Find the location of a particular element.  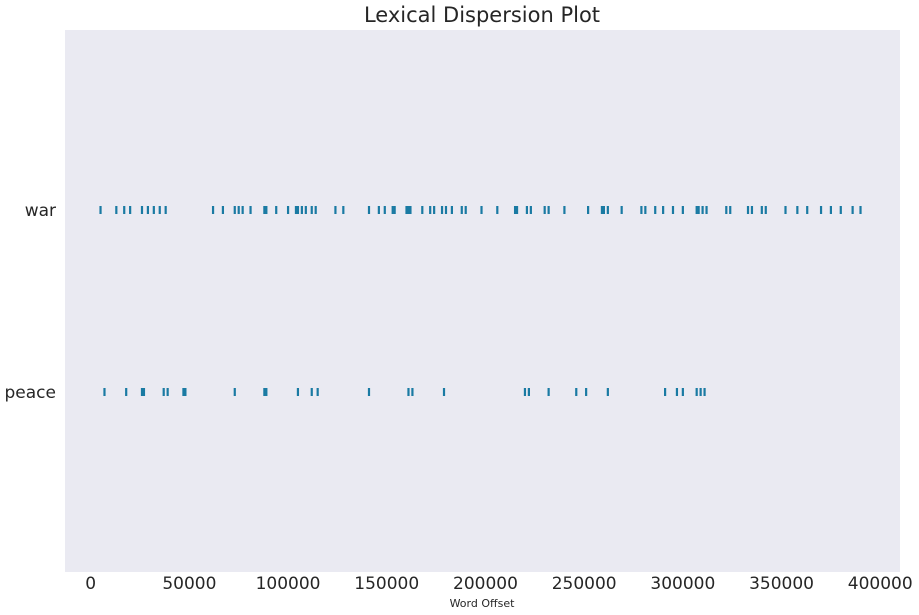

x-tick-label: 100000 is located at coordinates (288, 584).